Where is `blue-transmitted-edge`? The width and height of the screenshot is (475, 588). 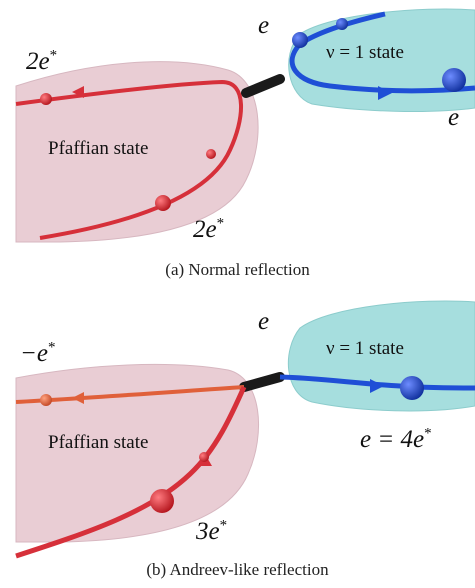 blue-transmitted-edge is located at coordinates (377, 382).